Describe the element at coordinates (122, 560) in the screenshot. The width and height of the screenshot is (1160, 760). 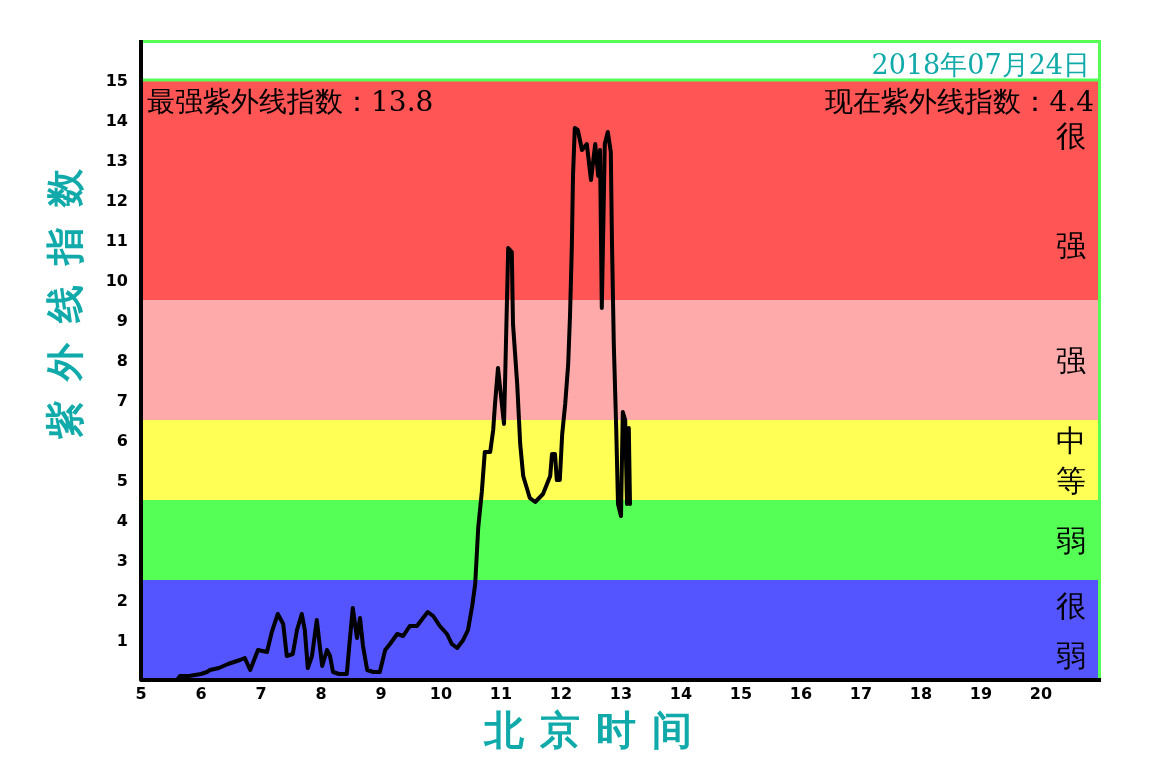
I see `y-tick-label: 3` at that location.